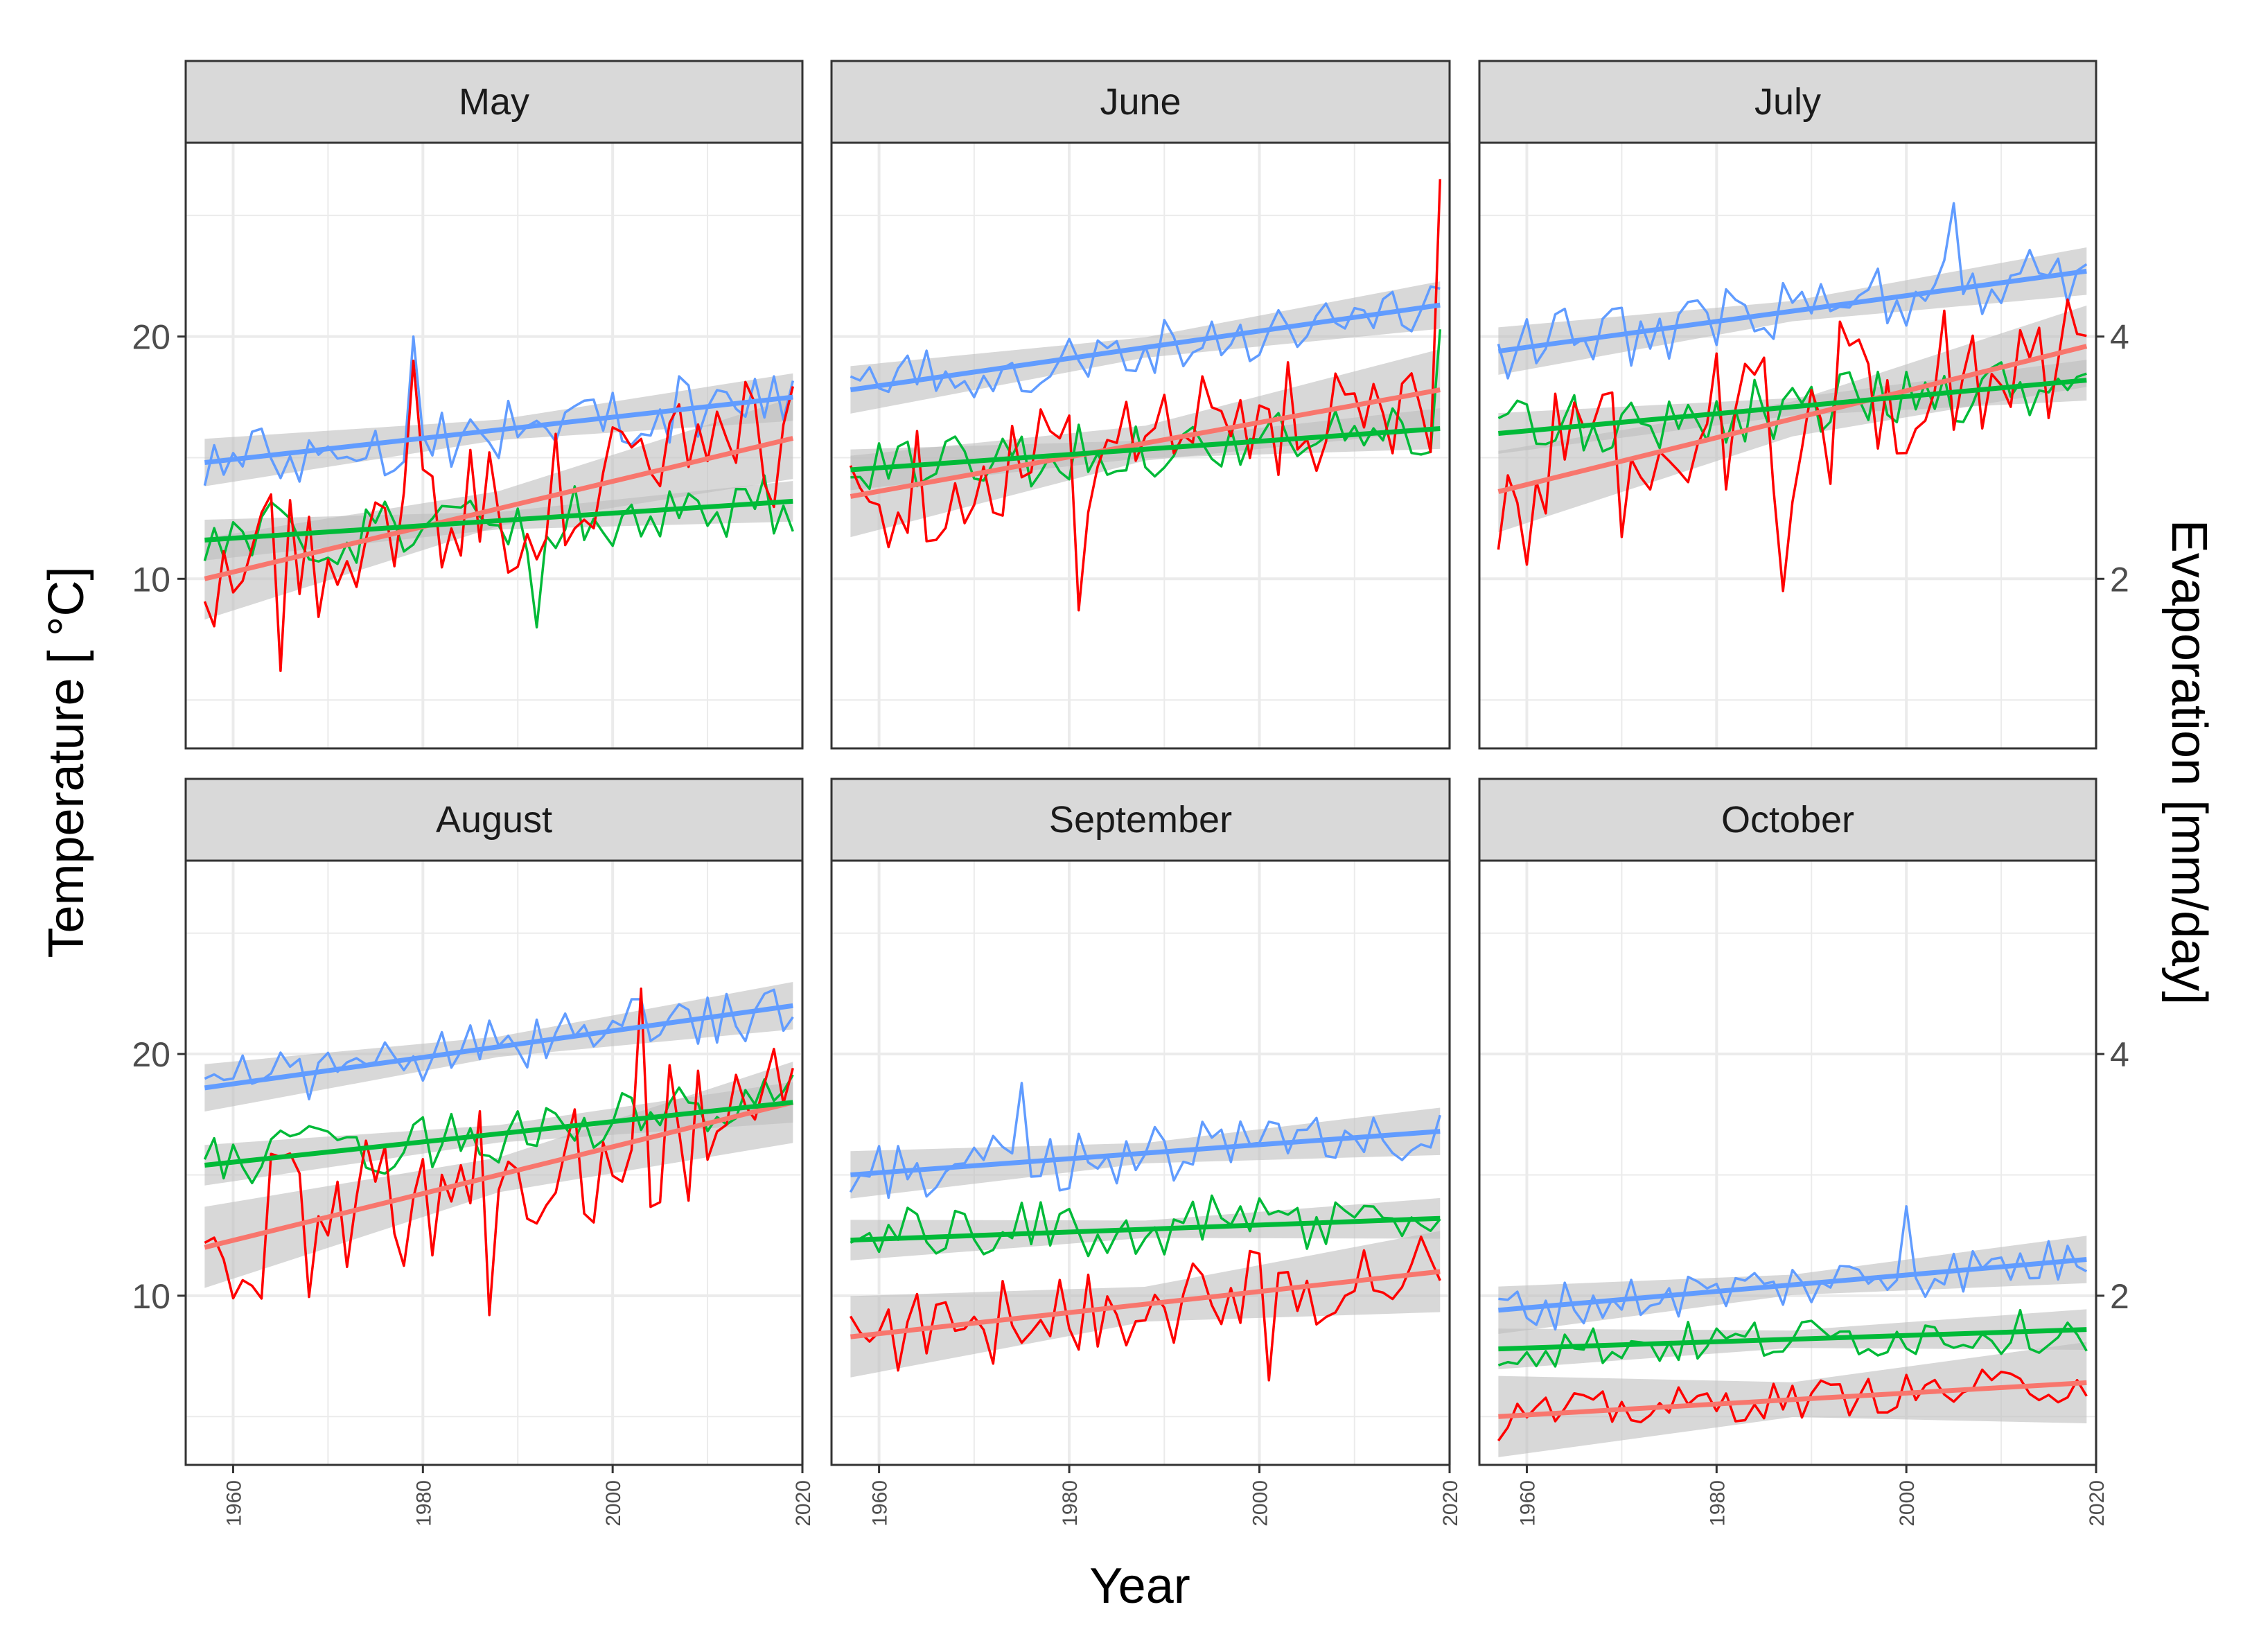 The width and height of the screenshot is (2252, 1652). What do you see at coordinates (1139, 1586) in the screenshot?
I see `x-axis-title: Year` at bounding box center [1139, 1586].